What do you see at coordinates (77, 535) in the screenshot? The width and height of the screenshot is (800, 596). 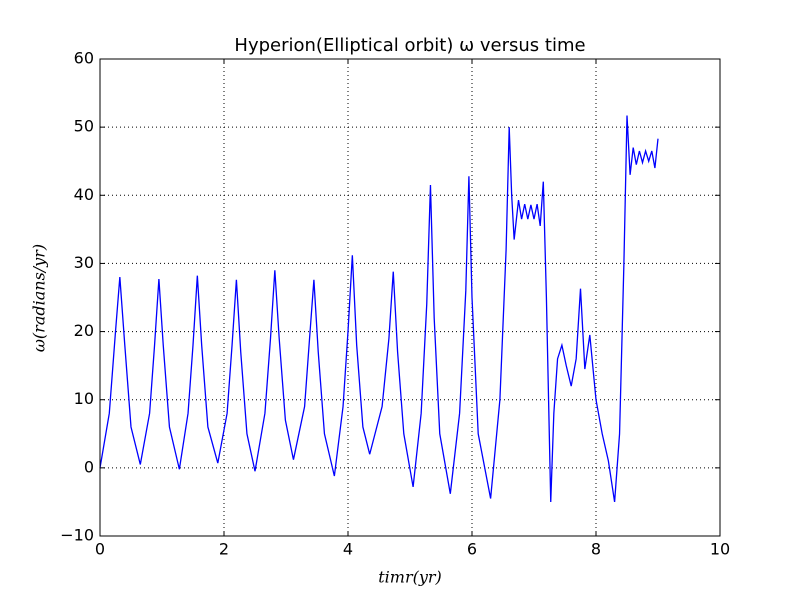 I see `y-tick-label: −10` at bounding box center [77, 535].